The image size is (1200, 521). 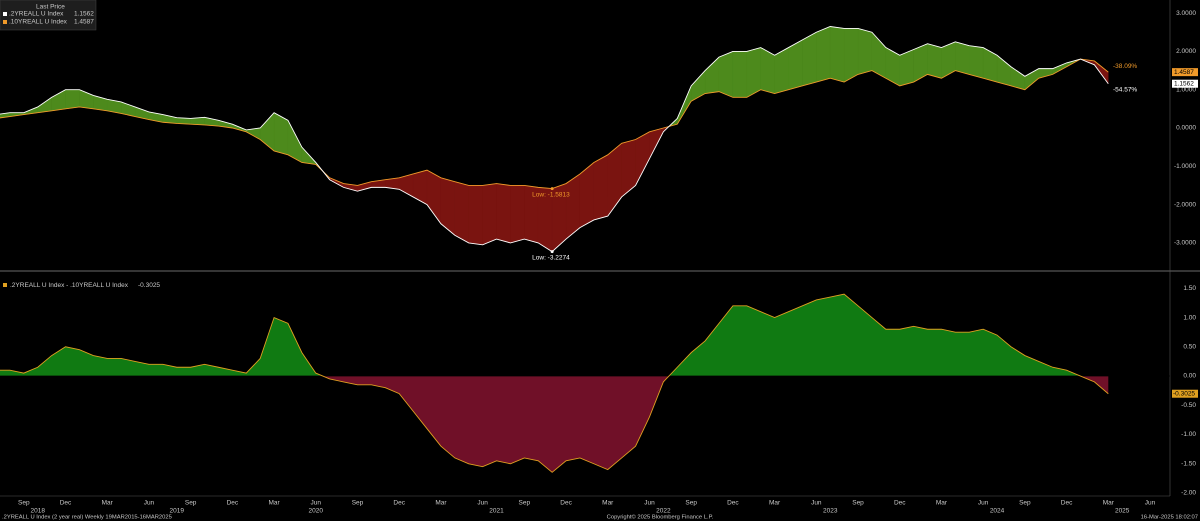 What do you see at coordinates (551, 257) in the screenshot?
I see `low-label: Low: -3.2274` at bounding box center [551, 257].